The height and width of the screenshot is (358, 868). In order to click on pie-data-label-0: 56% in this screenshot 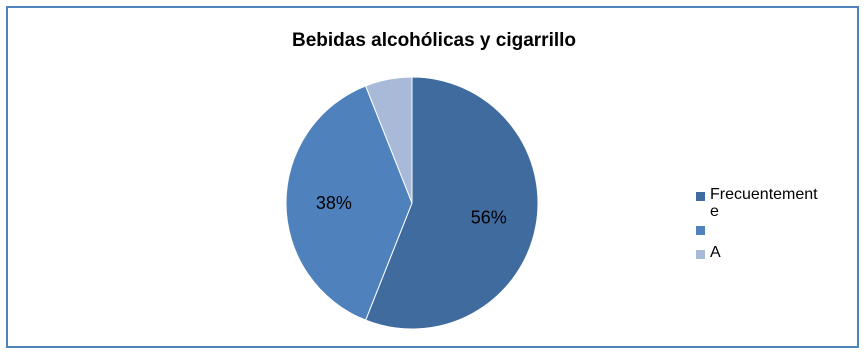, I will do `click(489, 218)`.